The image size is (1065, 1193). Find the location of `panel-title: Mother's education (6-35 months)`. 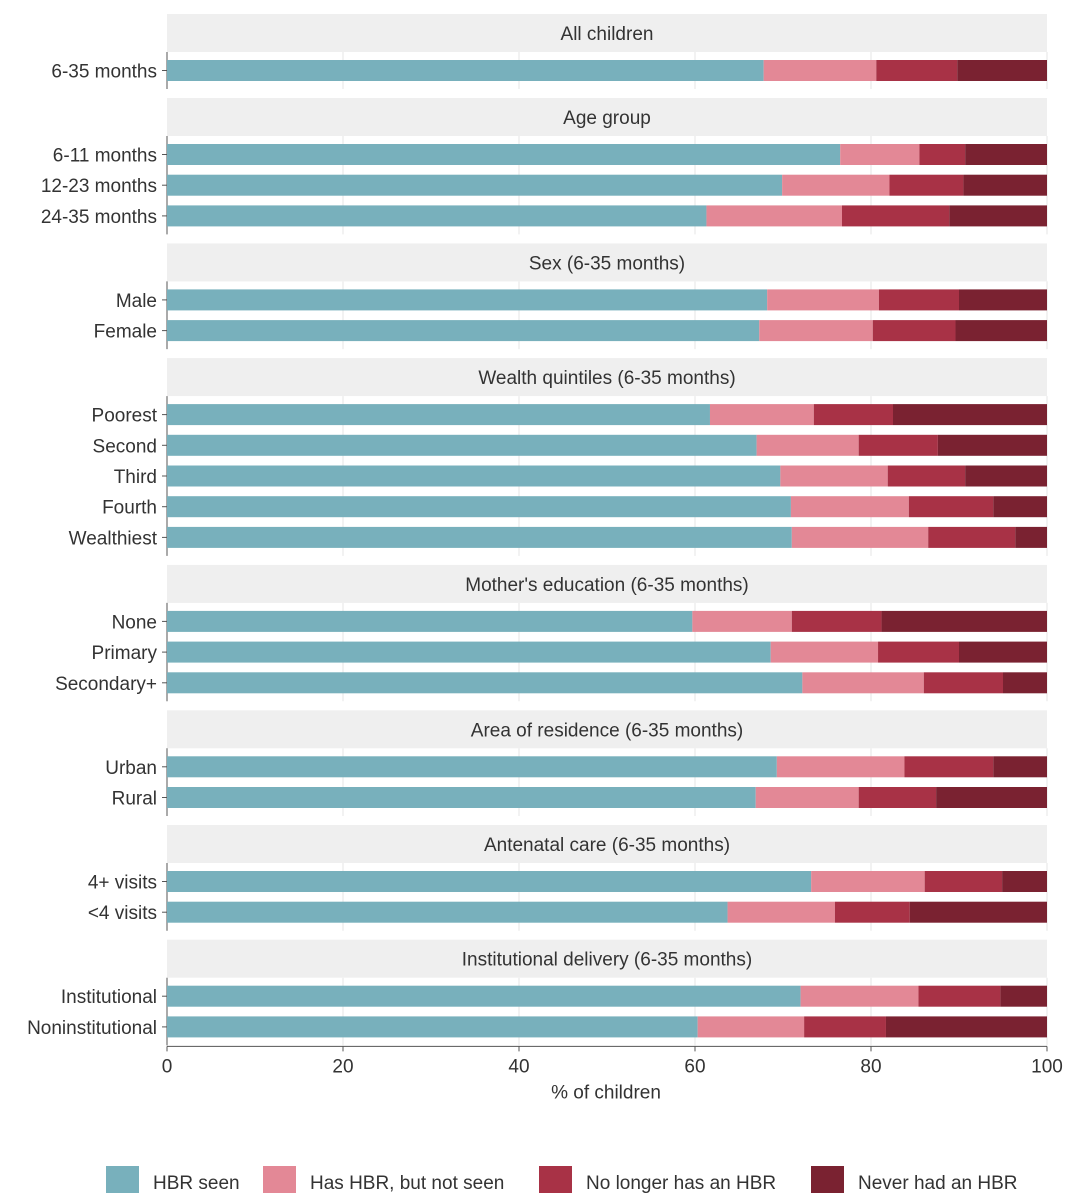

panel-title: Mother's education (6-35 months) is located at coordinates (607, 585).